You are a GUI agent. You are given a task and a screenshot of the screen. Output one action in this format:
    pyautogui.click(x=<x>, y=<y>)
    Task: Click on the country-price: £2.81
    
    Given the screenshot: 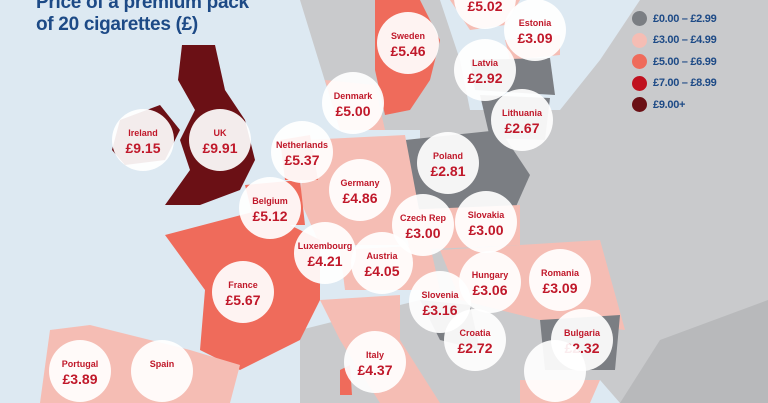 What is the action you would take?
    pyautogui.click(x=447, y=171)
    